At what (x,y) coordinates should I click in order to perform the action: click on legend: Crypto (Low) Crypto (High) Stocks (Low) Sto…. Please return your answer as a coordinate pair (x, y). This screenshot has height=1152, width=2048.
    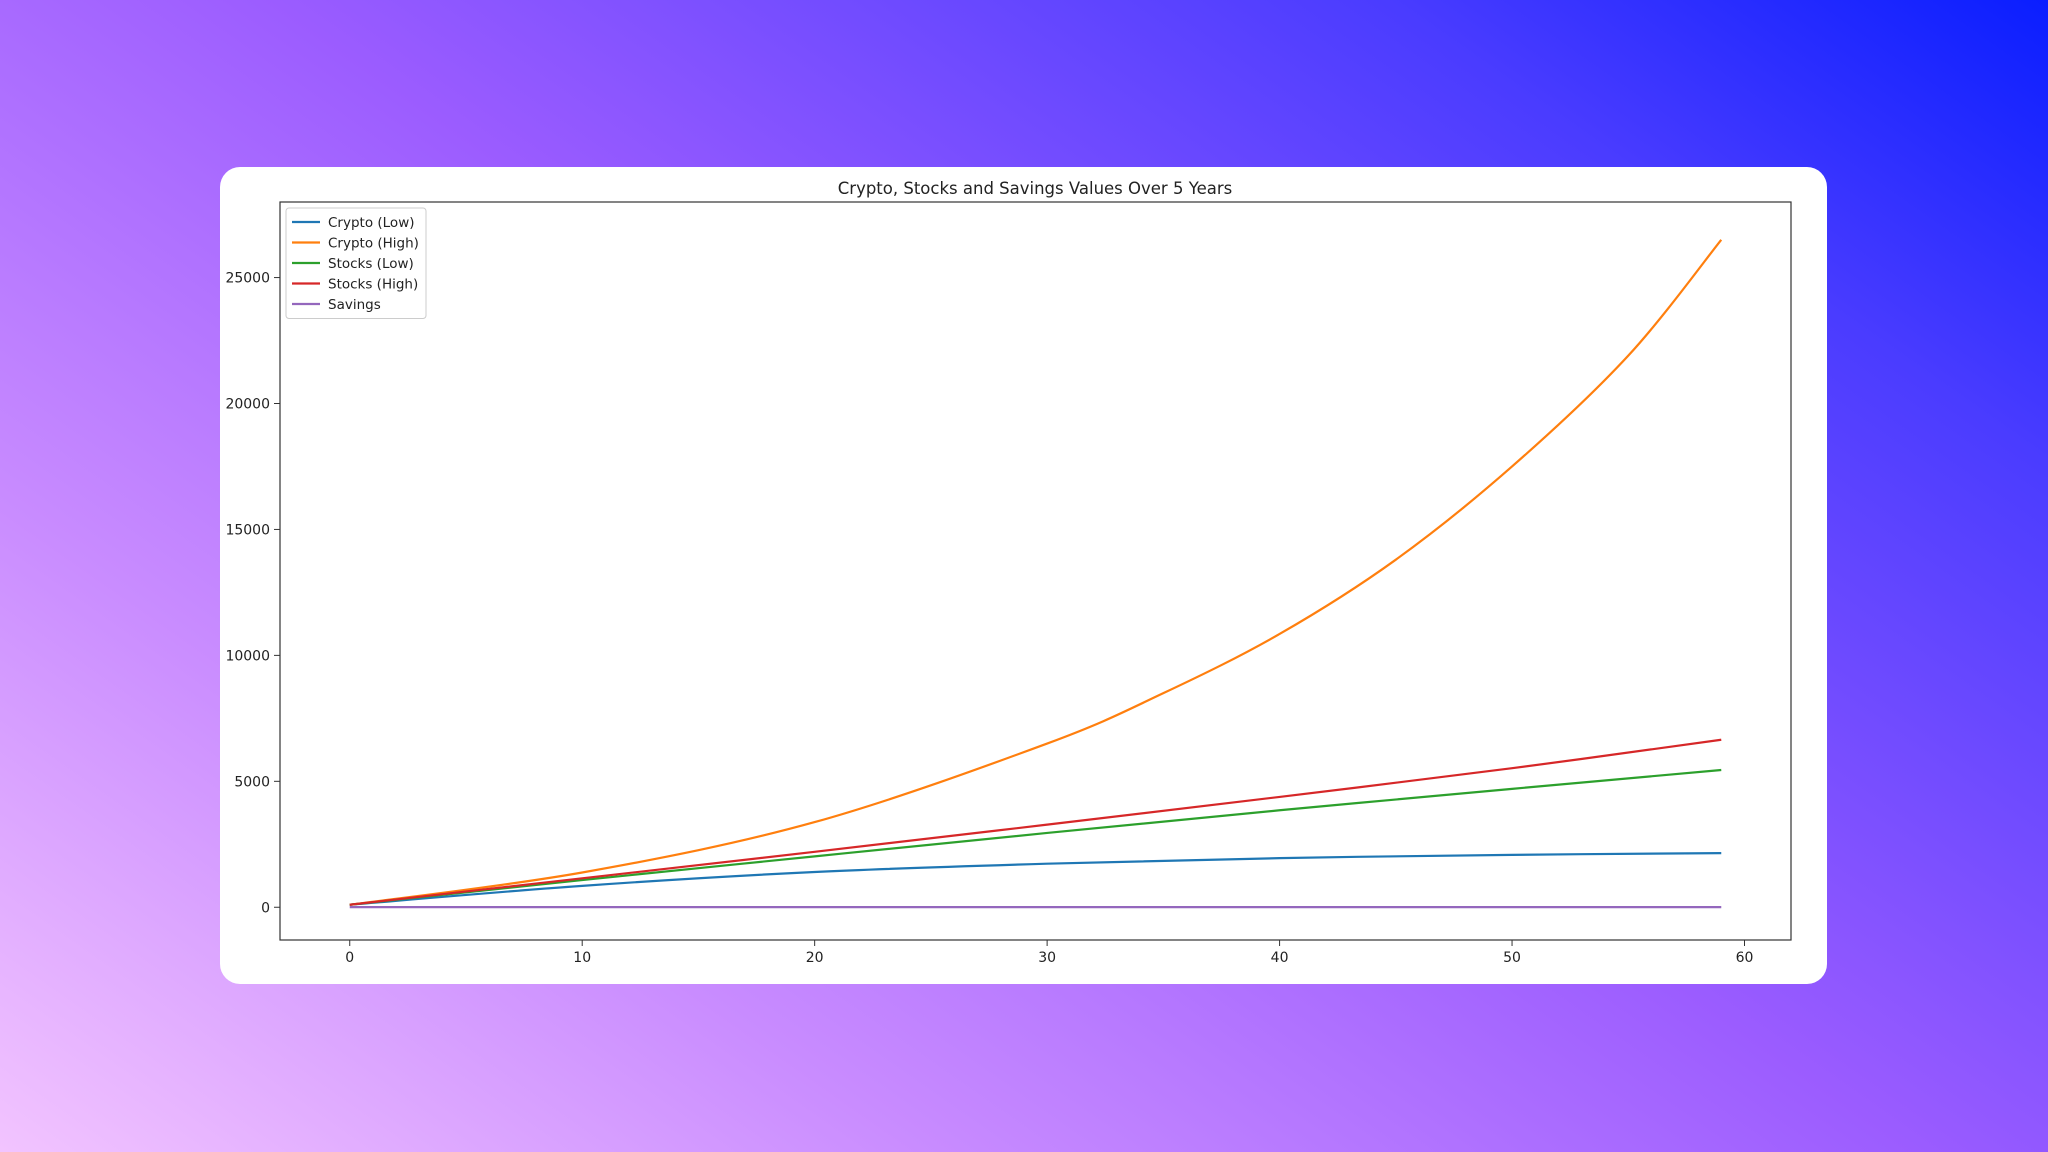
    Looking at the image, I should click on (356, 263).